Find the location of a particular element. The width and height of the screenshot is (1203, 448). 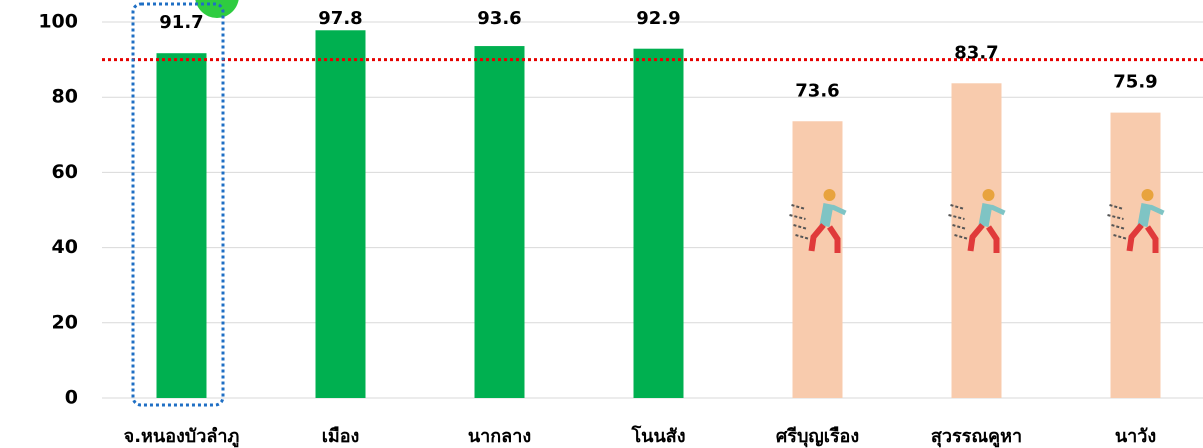

value-label: 75.9 is located at coordinates (1135, 82).